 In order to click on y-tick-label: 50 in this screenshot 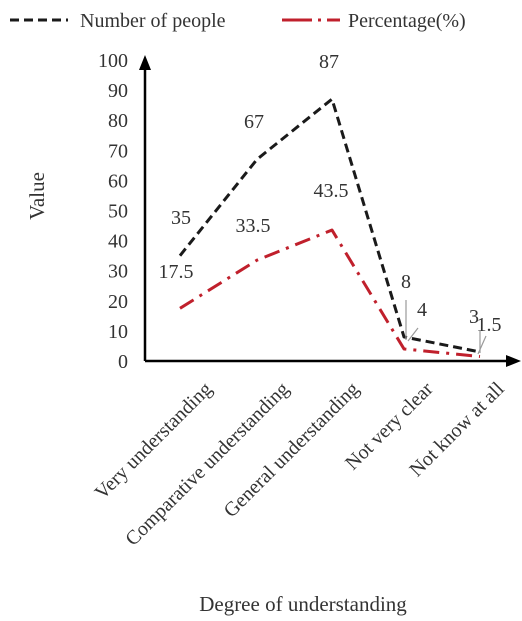, I will do `click(118, 212)`.